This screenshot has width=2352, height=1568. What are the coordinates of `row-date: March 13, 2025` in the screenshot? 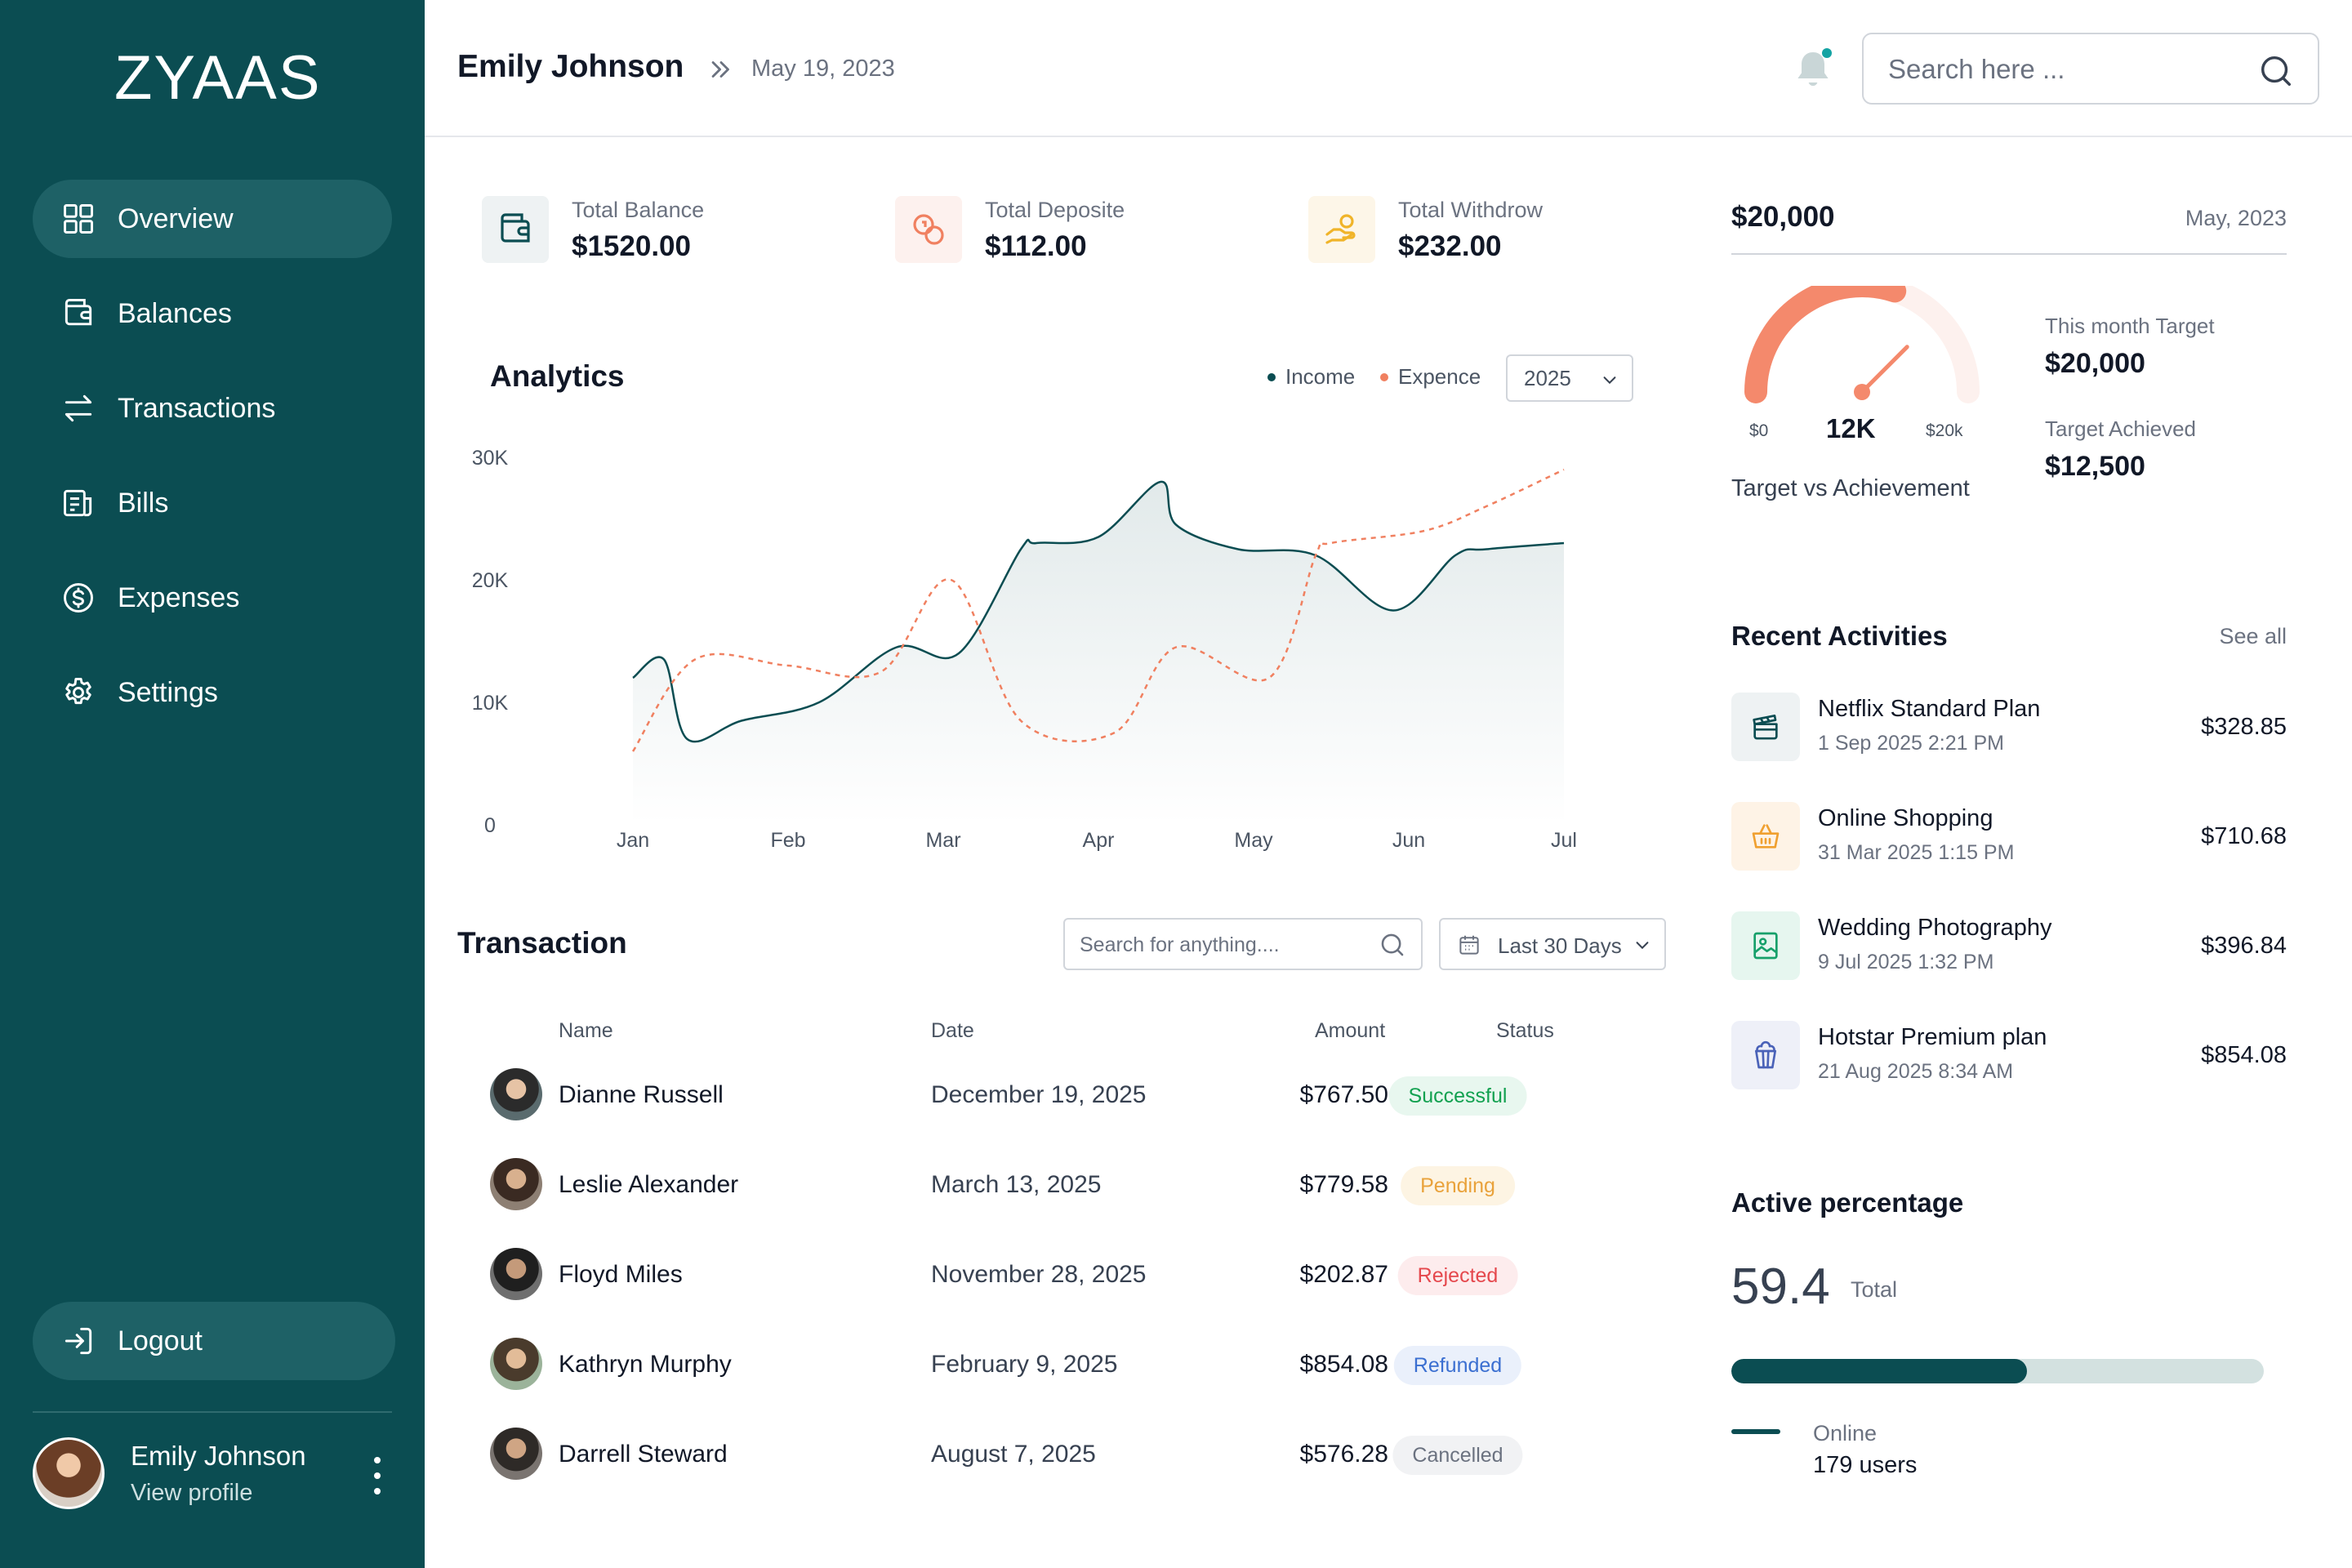 It's located at (1016, 1184).